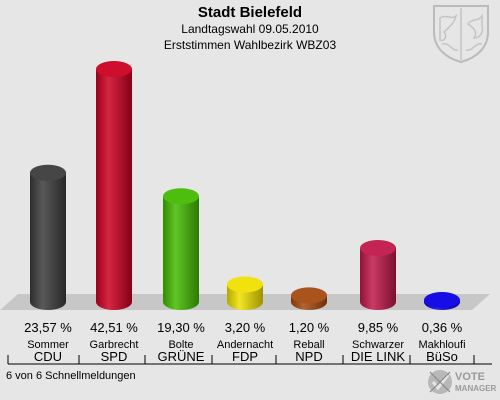 This screenshot has width=500, height=400. I want to click on party-label: DIE LINK, so click(378, 356).